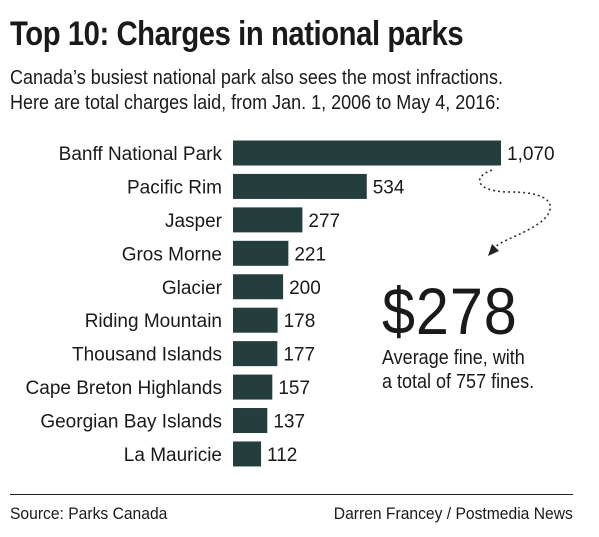 This screenshot has height=537, width=599. What do you see at coordinates (389, 187) in the screenshot?
I see `value-label: 534` at bounding box center [389, 187].